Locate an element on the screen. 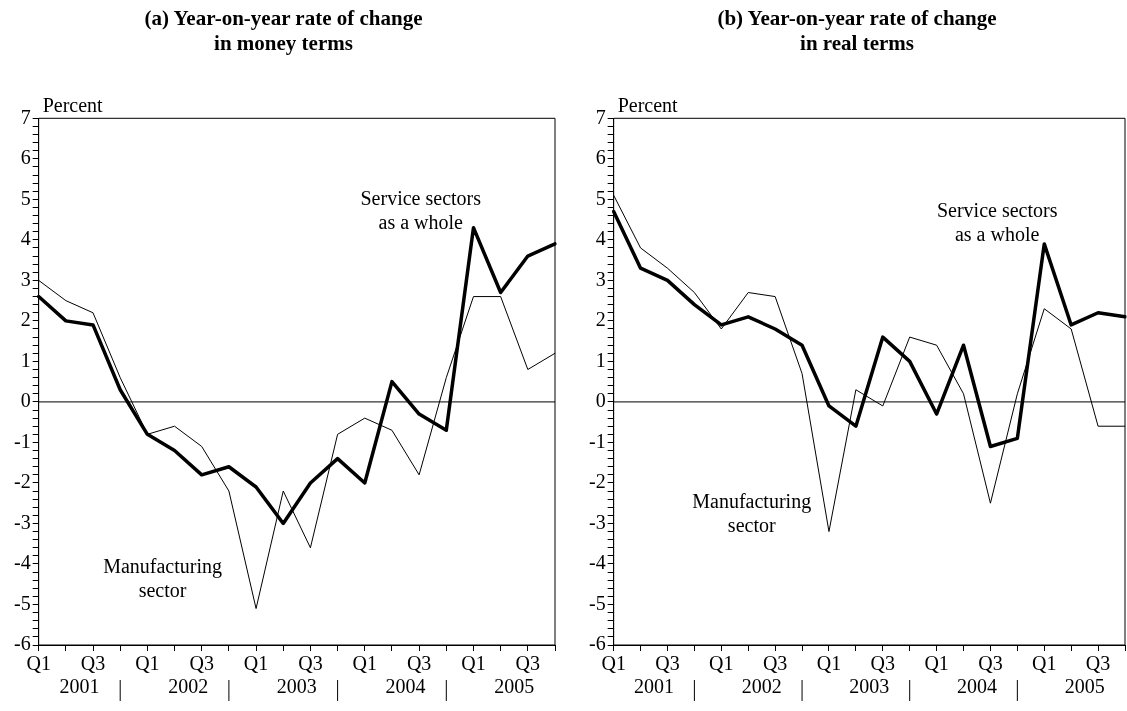  chart-title: (a) Year-on-year rate of change in money terms is located at coordinates (283, 30).